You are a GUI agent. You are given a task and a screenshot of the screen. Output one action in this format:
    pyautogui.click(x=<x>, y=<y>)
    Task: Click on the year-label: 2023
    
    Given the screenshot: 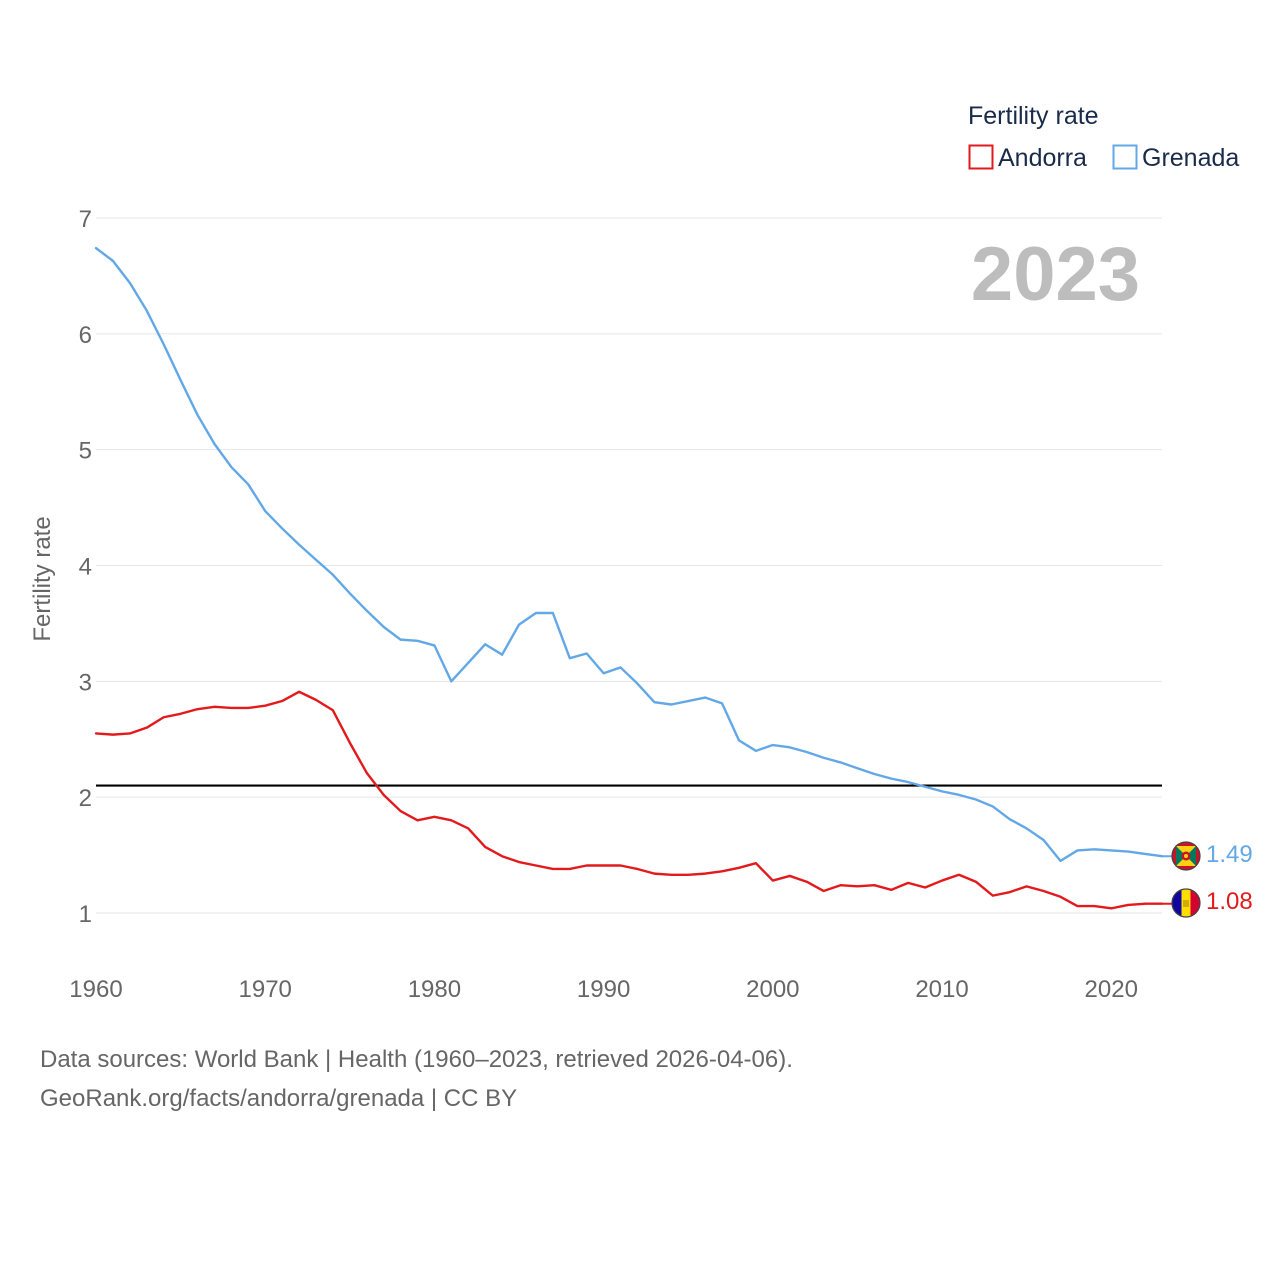 What is the action you would take?
    pyautogui.click(x=1055, y=274)
    